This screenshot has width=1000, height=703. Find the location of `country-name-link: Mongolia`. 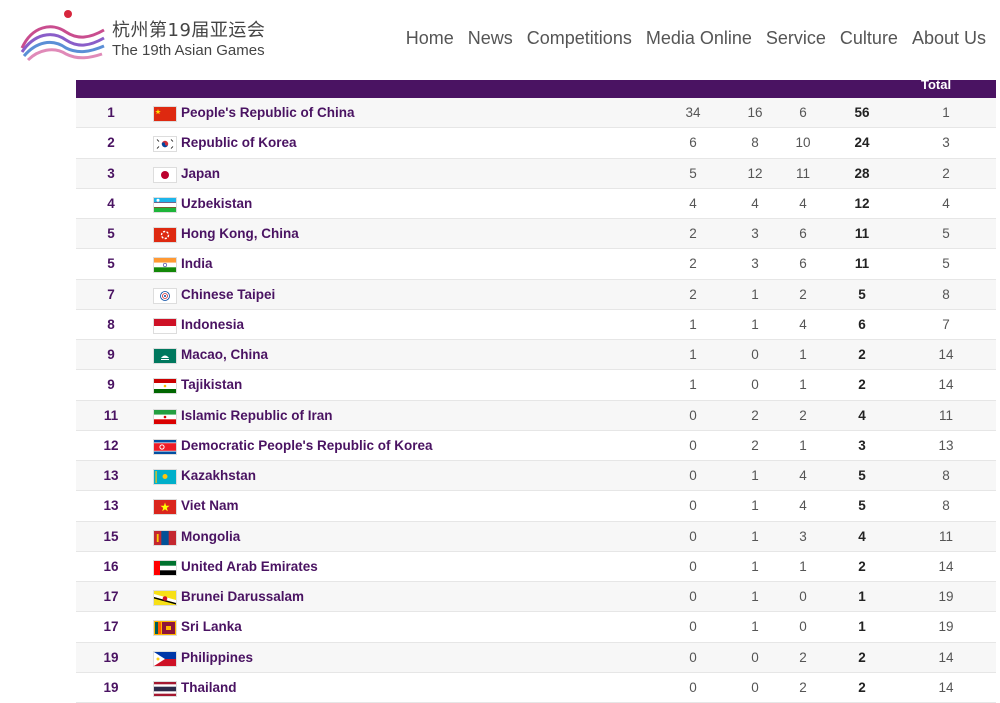

country-name-link: Mongolia is located at coordinates (211, 536).